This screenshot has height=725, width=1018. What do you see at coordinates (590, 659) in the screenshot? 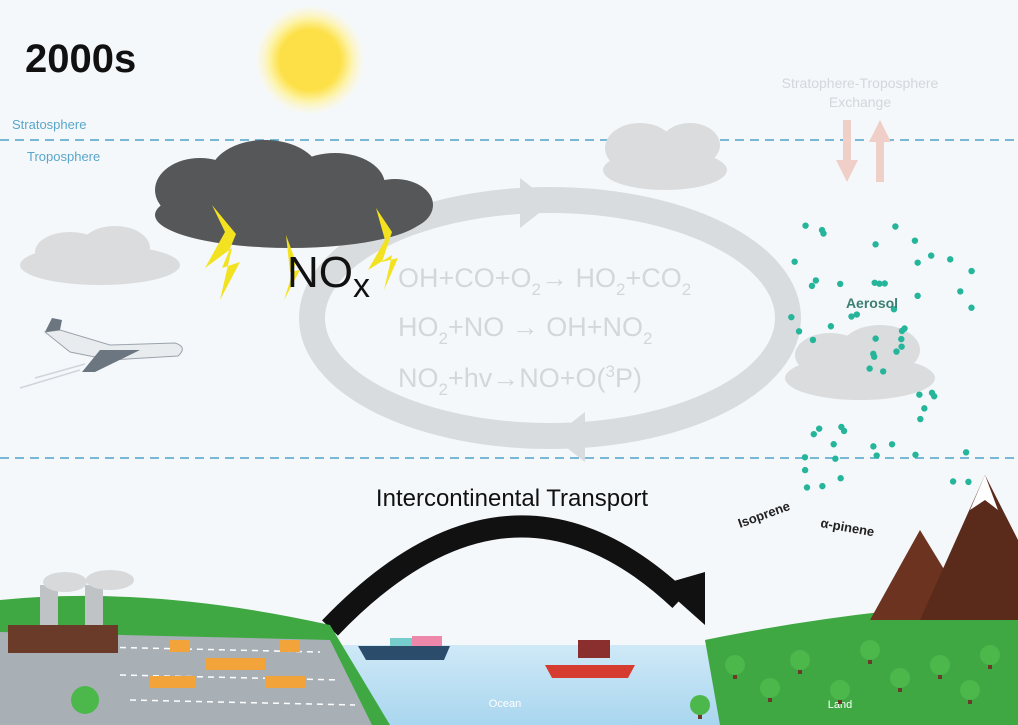
I see `ship` at bounding box center [590, 659].